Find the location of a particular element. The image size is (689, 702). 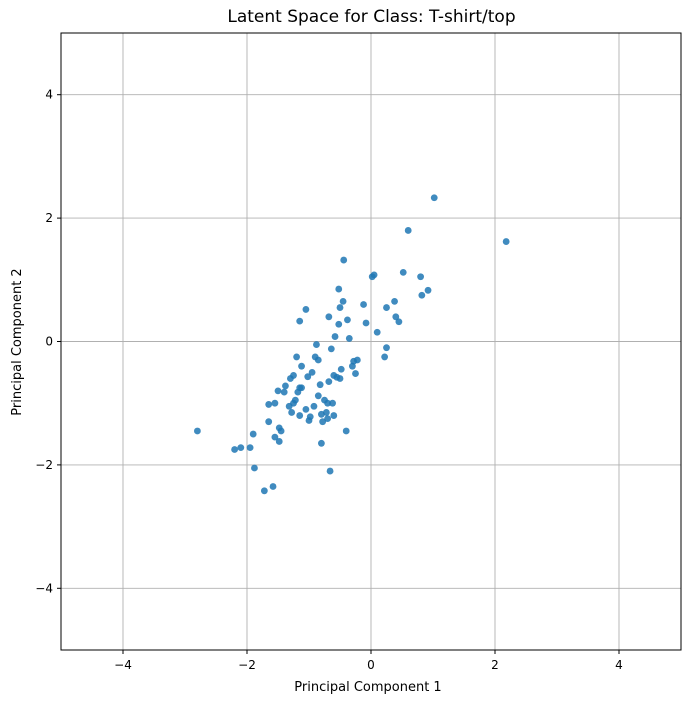

chart-title: Latent Space for Class: T-shirt/top is located at coordinates (371, 17).